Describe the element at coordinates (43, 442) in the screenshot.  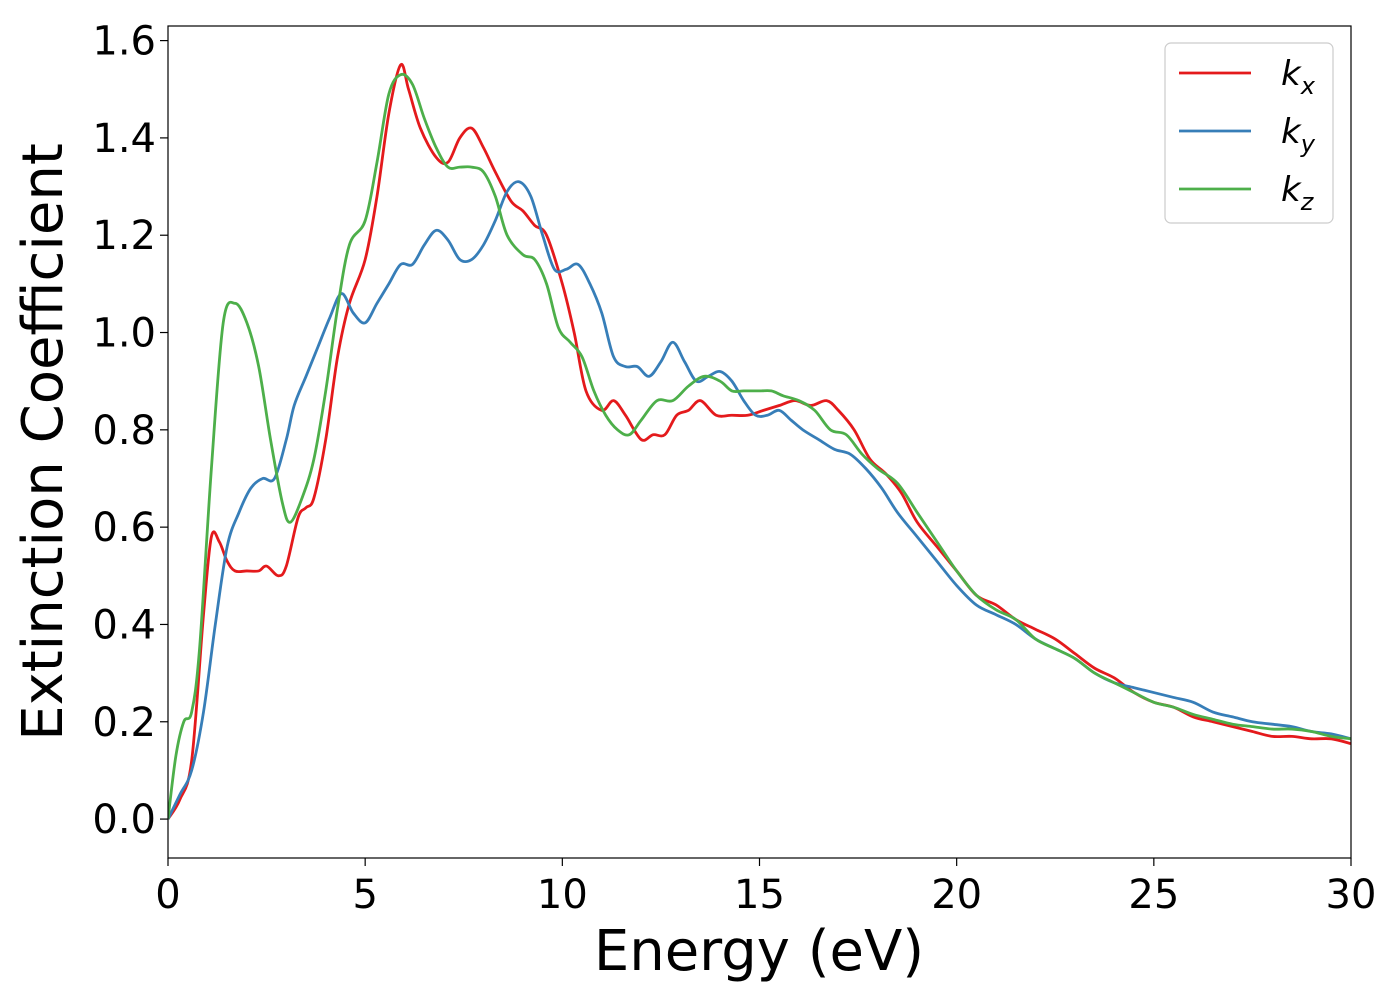
I see `y-axis-title: Extinction Coefficient` at that location.